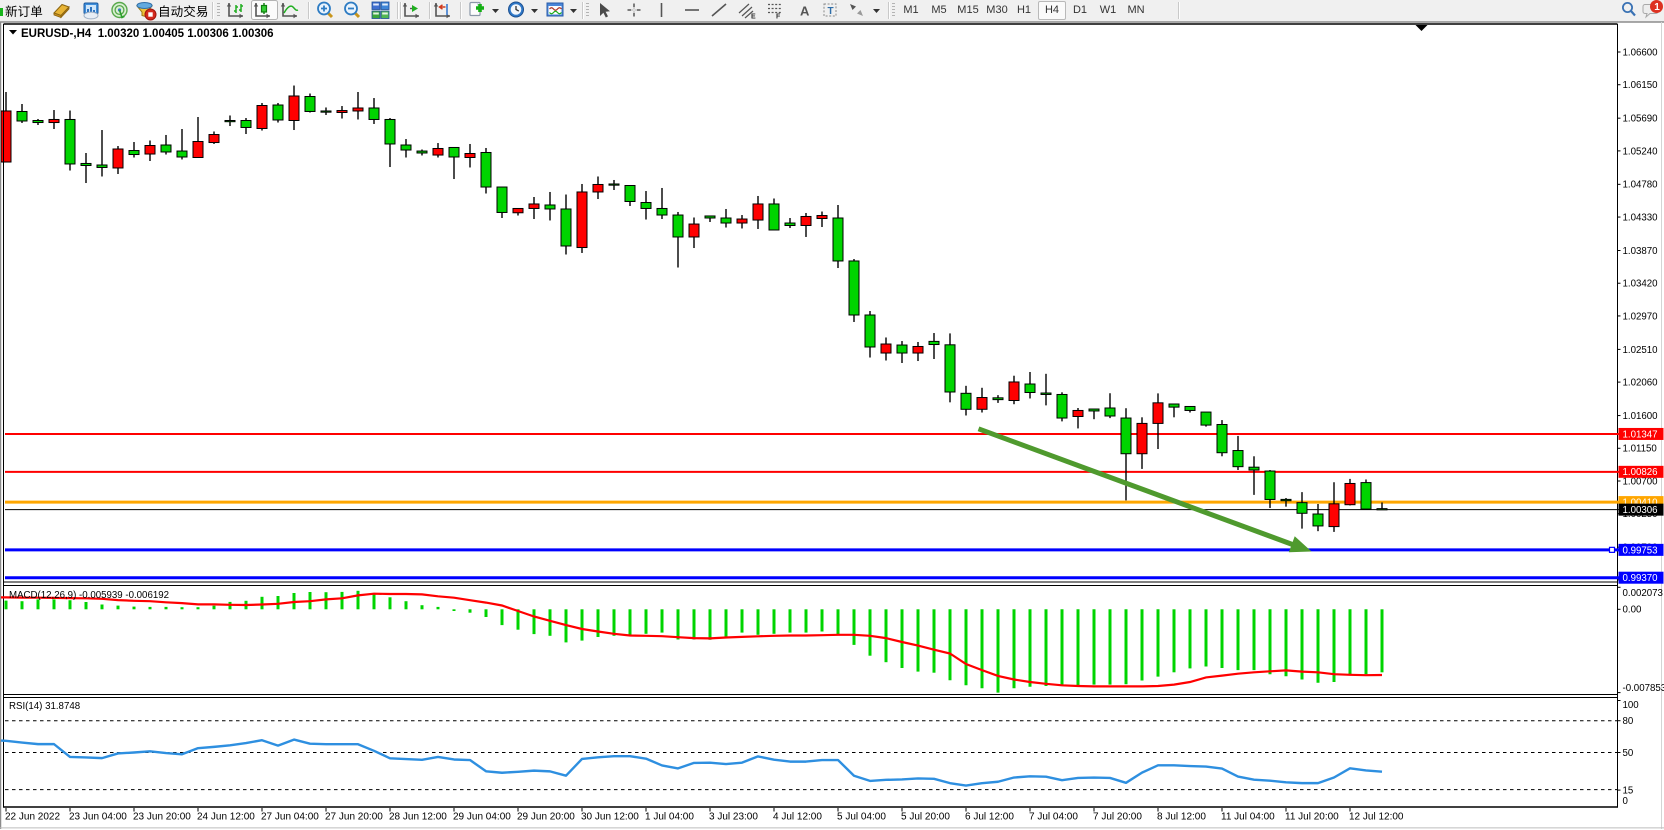 This screenshot has width=1664, height=830. What do you see at coordinates (778, 17) in the screenshot?
I see `fibonacci-tool-button-part: F` at bounding box center [778, 17].